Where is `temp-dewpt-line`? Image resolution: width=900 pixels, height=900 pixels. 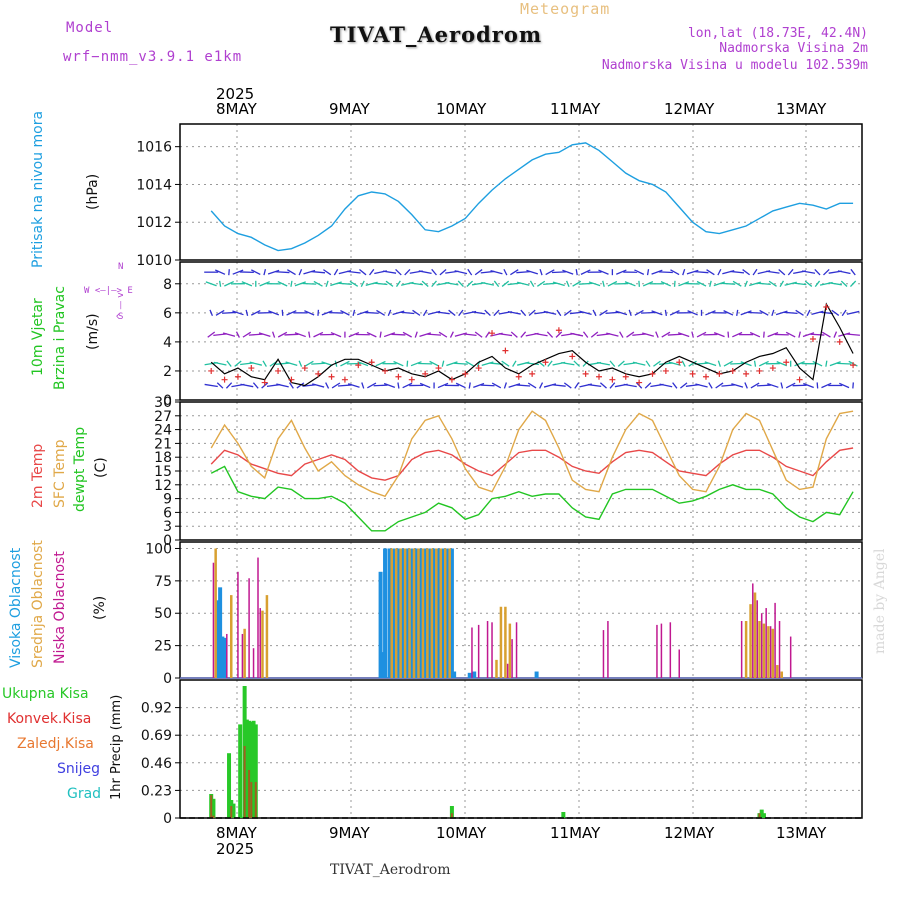
temp-dewpt-line is located at coordinates (532, 498).